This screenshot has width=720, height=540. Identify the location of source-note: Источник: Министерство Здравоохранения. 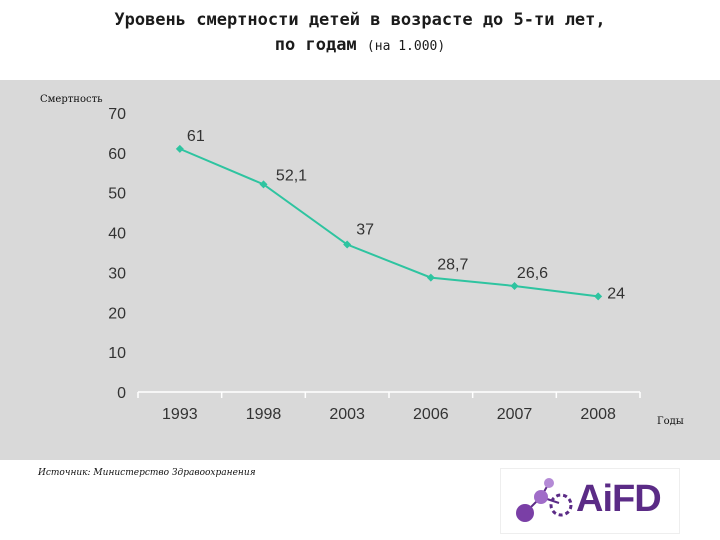
(147, 473).